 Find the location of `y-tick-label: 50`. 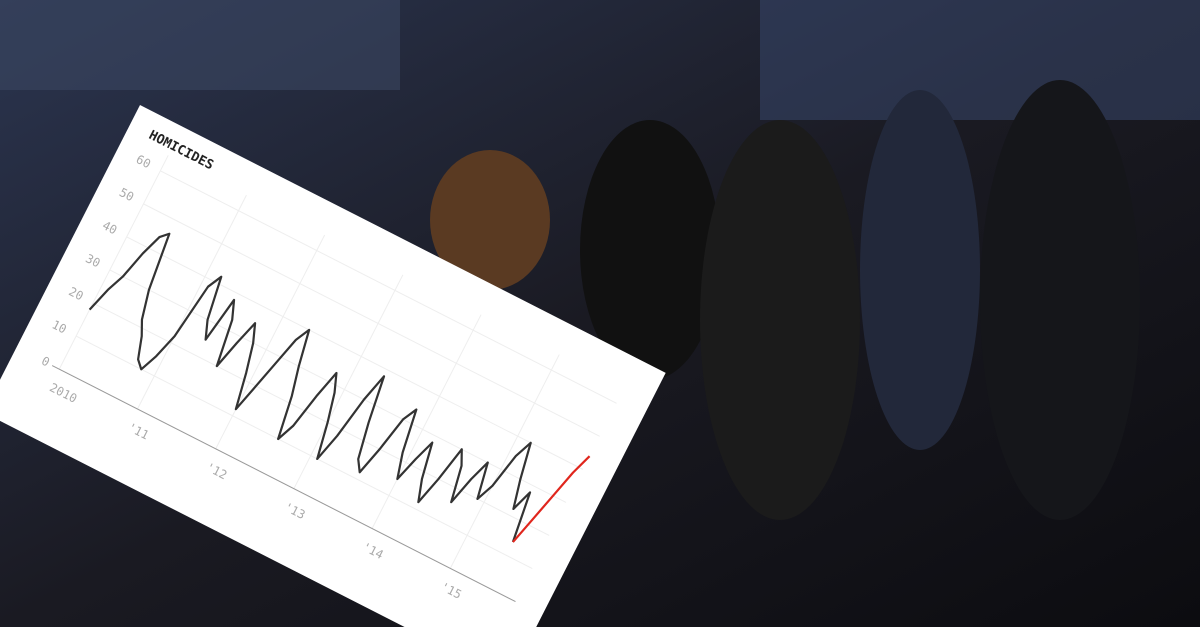

y-tick-label: 50 is located at coordinates (126, 194).